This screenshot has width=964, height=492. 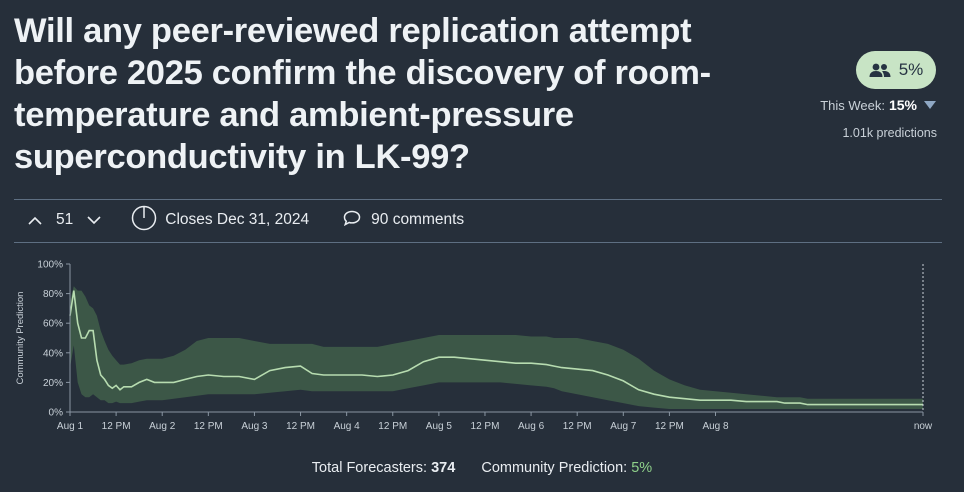 I want to click on this-week-value: 15%, so click(x=902, y=105).